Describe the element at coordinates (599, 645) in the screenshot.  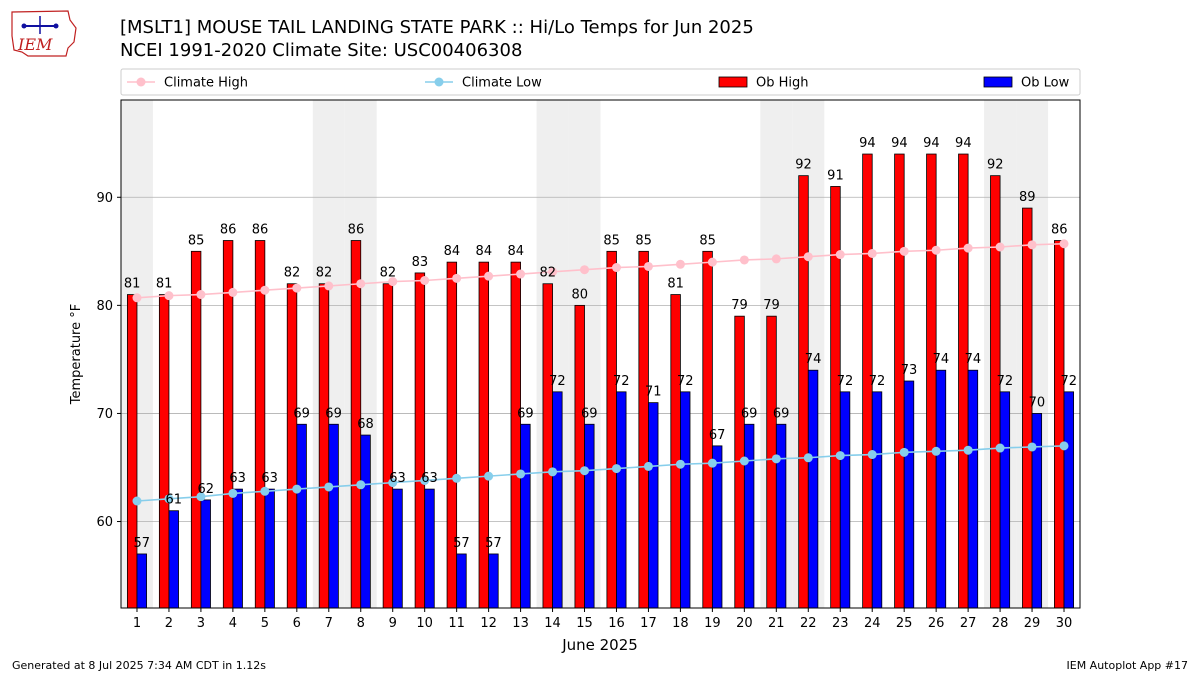
I see `x-axis-label: June 2025` at that location.